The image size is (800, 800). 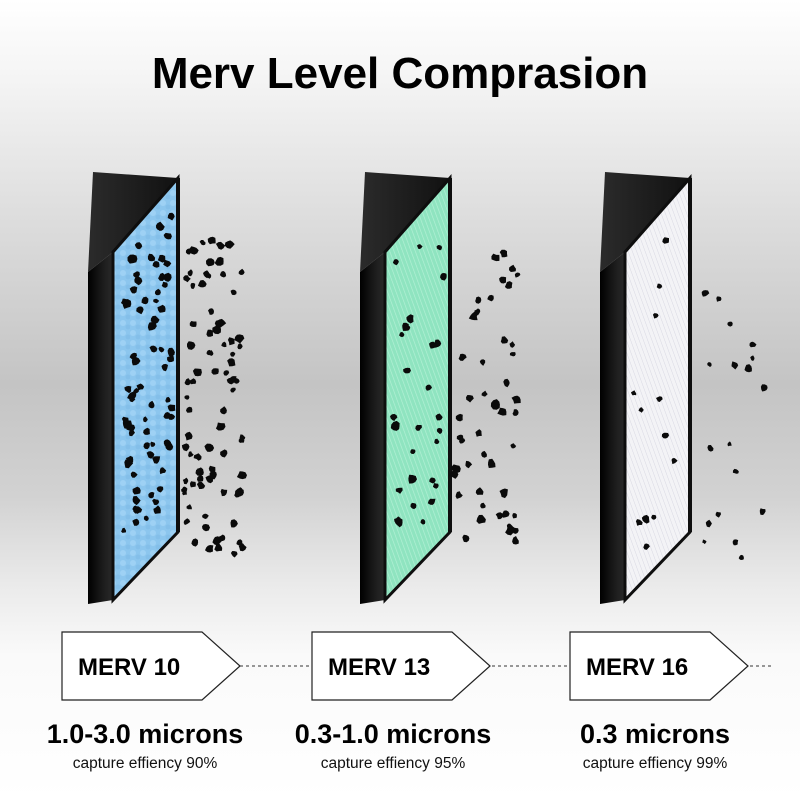 I want to click on page-title: Merv Level Comprasion, so click(x=400, y=73).